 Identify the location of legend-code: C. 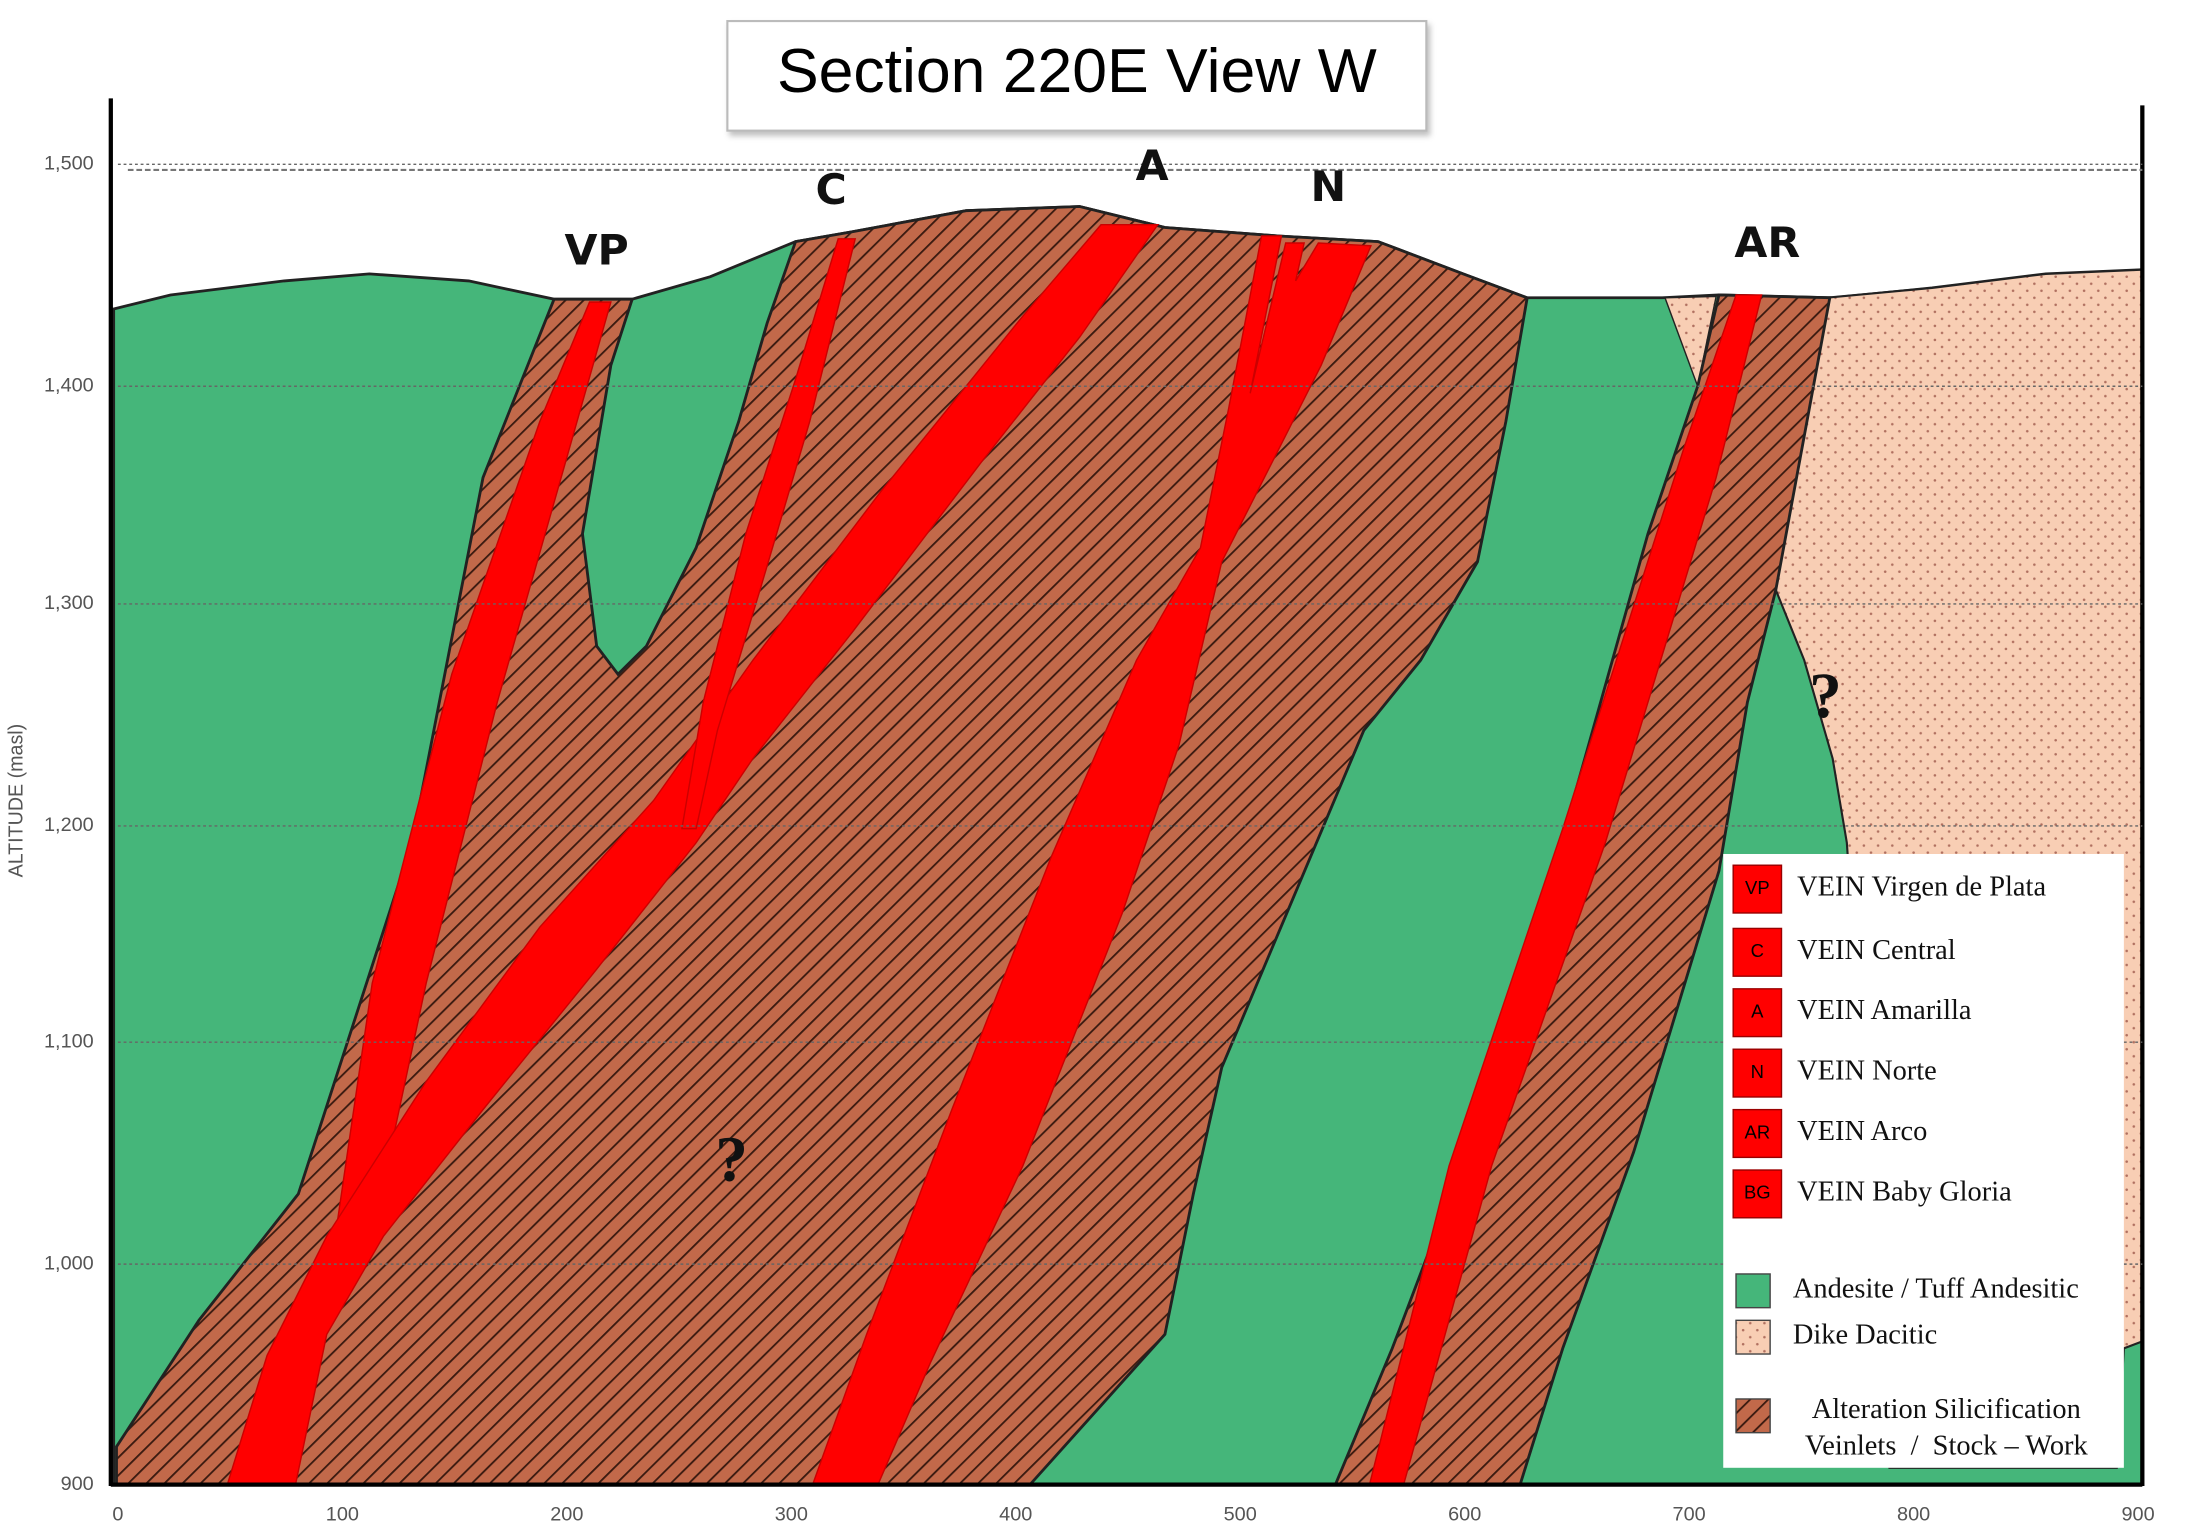
(1757, 950).